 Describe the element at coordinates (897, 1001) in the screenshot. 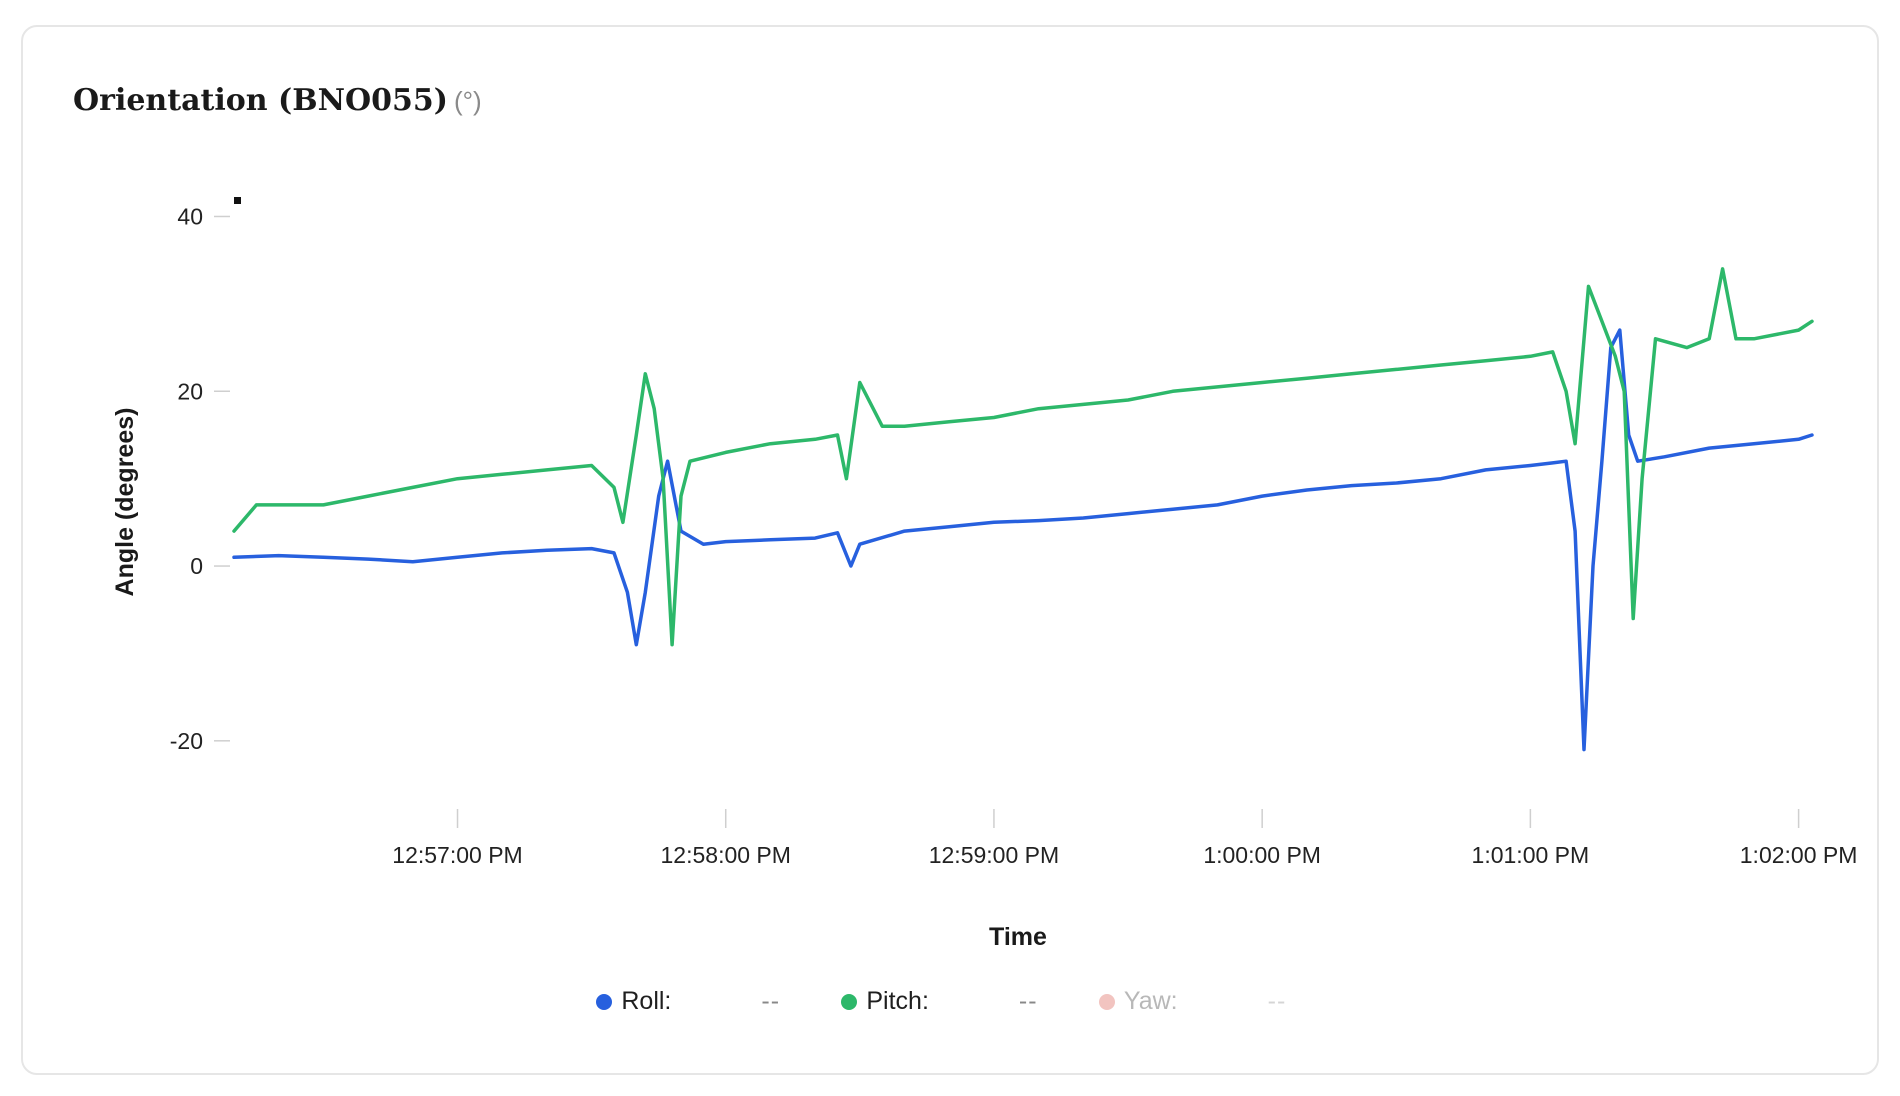

I see `legend-label: Pitch:` at that location.